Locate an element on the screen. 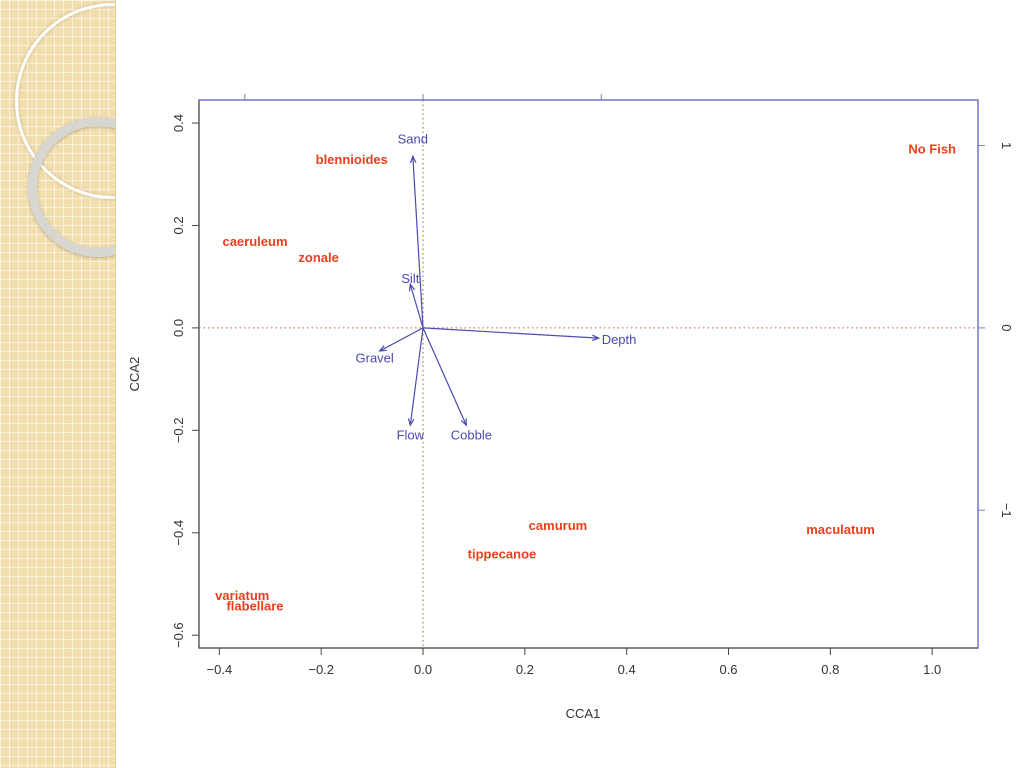 This screenshot has height=768, width=1024. y-axis-label: CCA2 is located at coordinates (134, 374).